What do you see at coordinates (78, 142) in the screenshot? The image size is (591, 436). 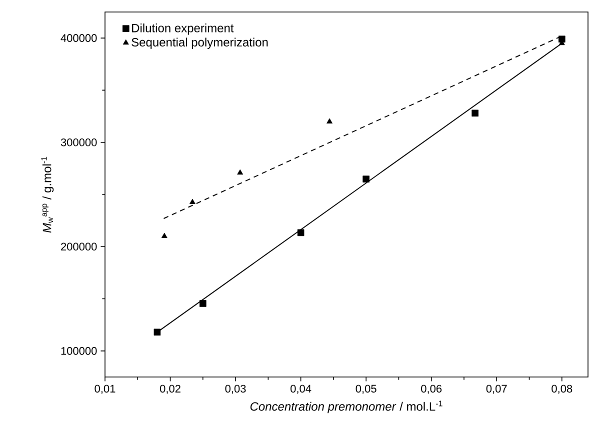 I see `y-tick-label: 300000` at bounding box center [78, 142].